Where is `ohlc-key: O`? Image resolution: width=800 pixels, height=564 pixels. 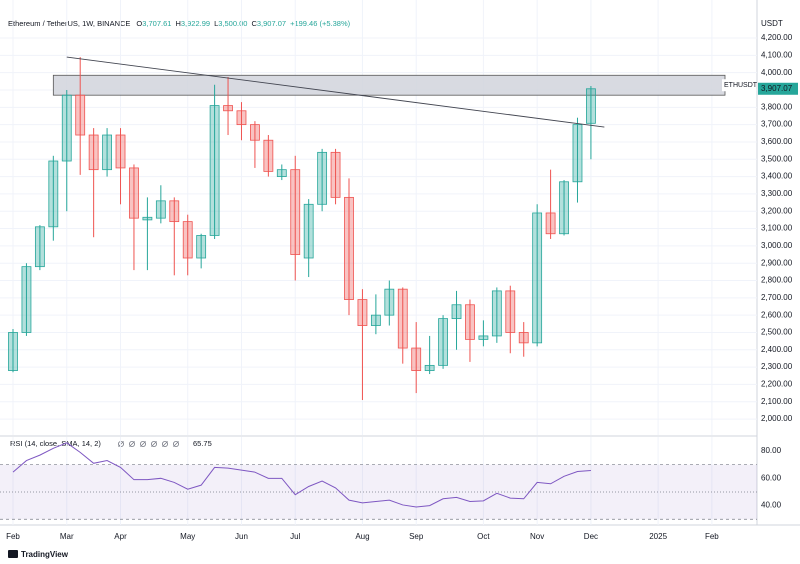
ohlc-key: O is located at coordinates (139, 23).